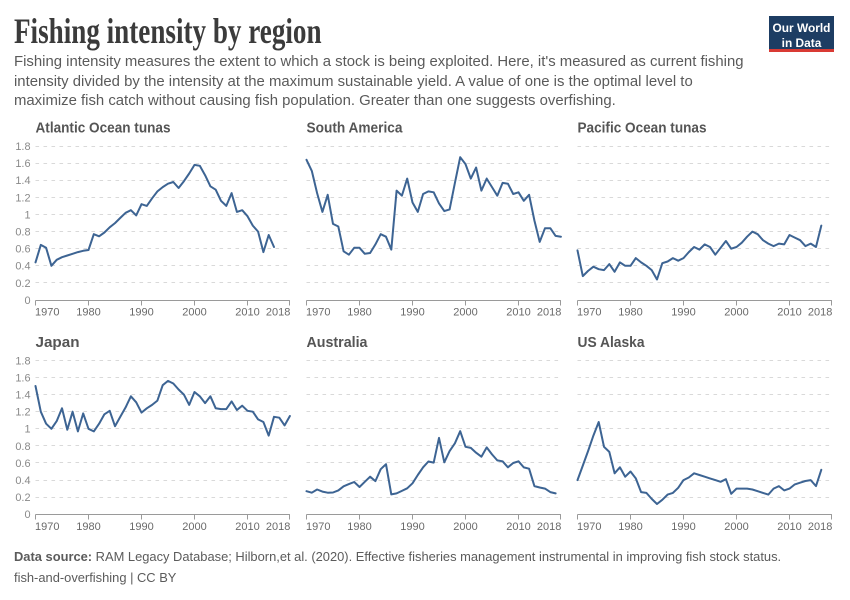 The image size is (850, 600). I want to click on svg-text: Atlantic Ocean tunas, so click(103, 128).